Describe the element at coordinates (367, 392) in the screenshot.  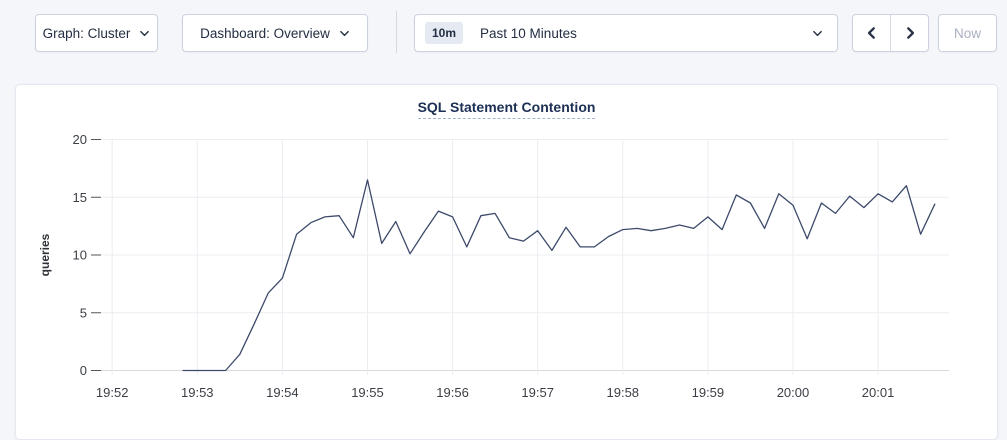
I see `svg-text: 19:55` at that location.